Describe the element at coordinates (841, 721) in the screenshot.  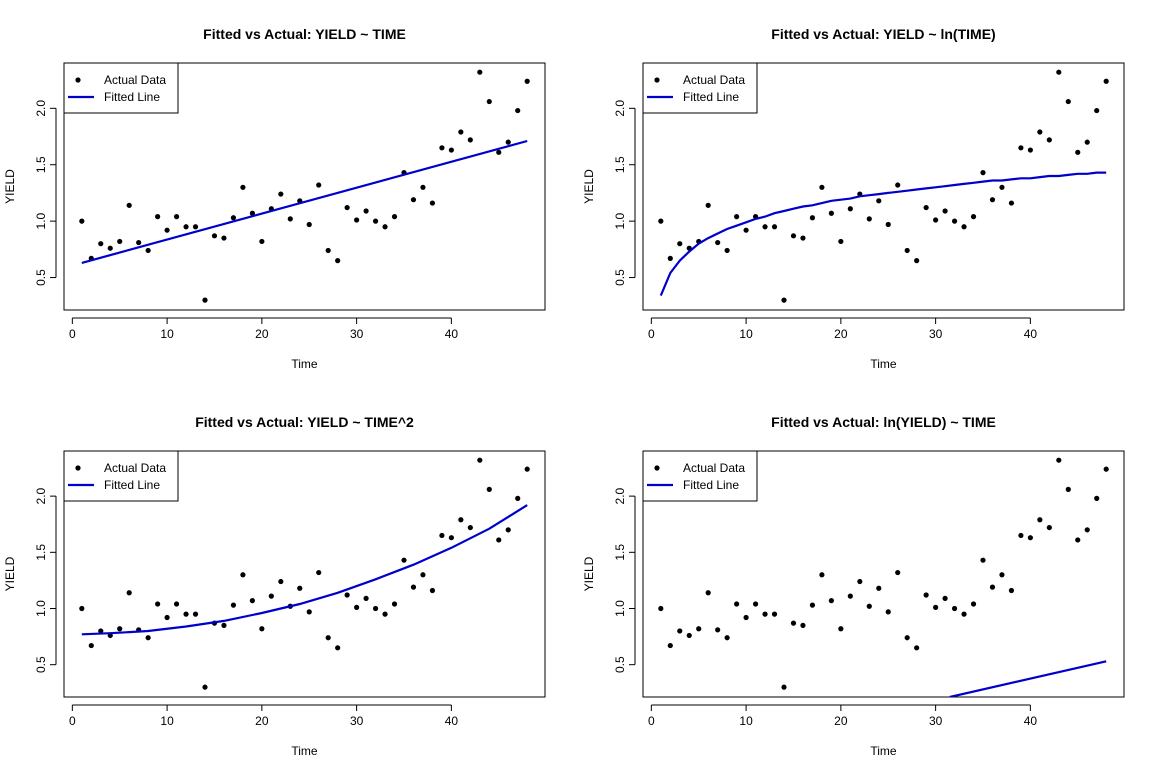
I see `x-tick-label: 20` at that location.